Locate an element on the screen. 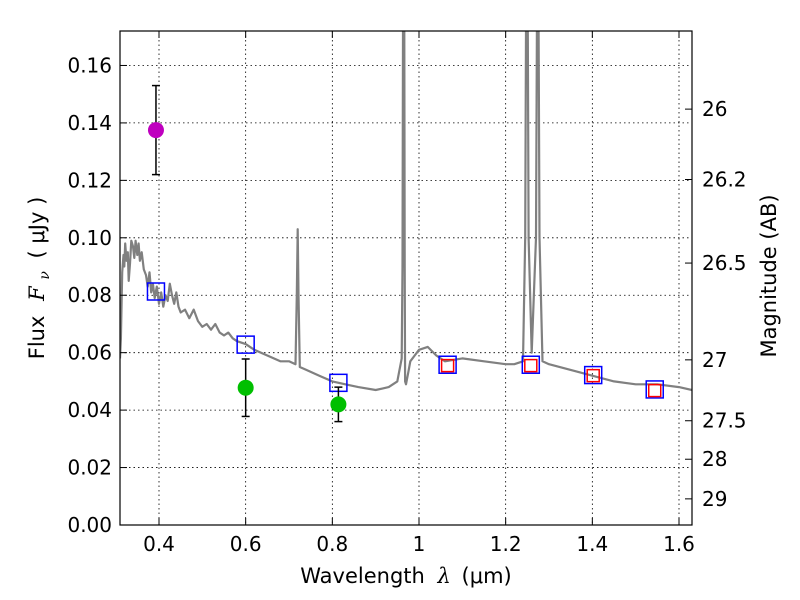  x-tick-label: 0.4 is located at coordinates (159, 544).